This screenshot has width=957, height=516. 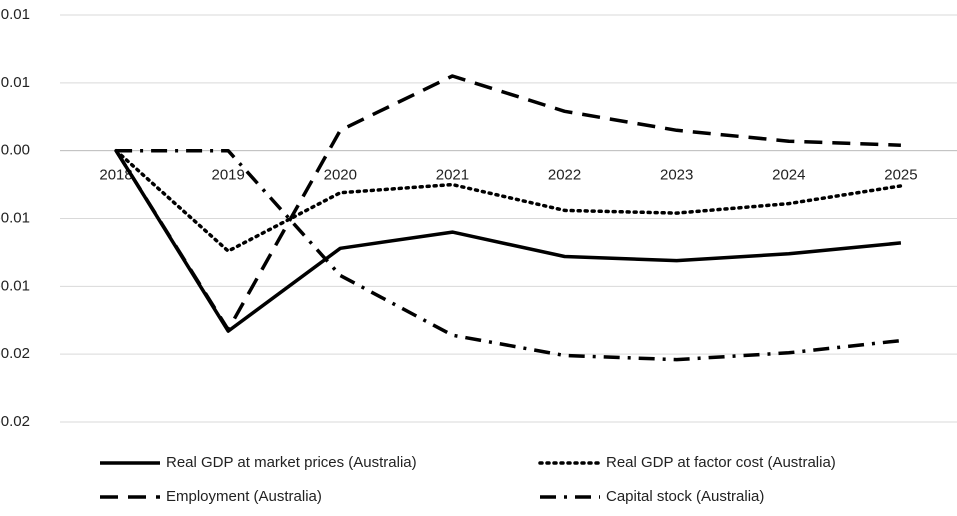 What do you see at coordinates (115, 175) in the screenshot?
I see `x-tick-label: 2018` at bounding box center [115, 175].